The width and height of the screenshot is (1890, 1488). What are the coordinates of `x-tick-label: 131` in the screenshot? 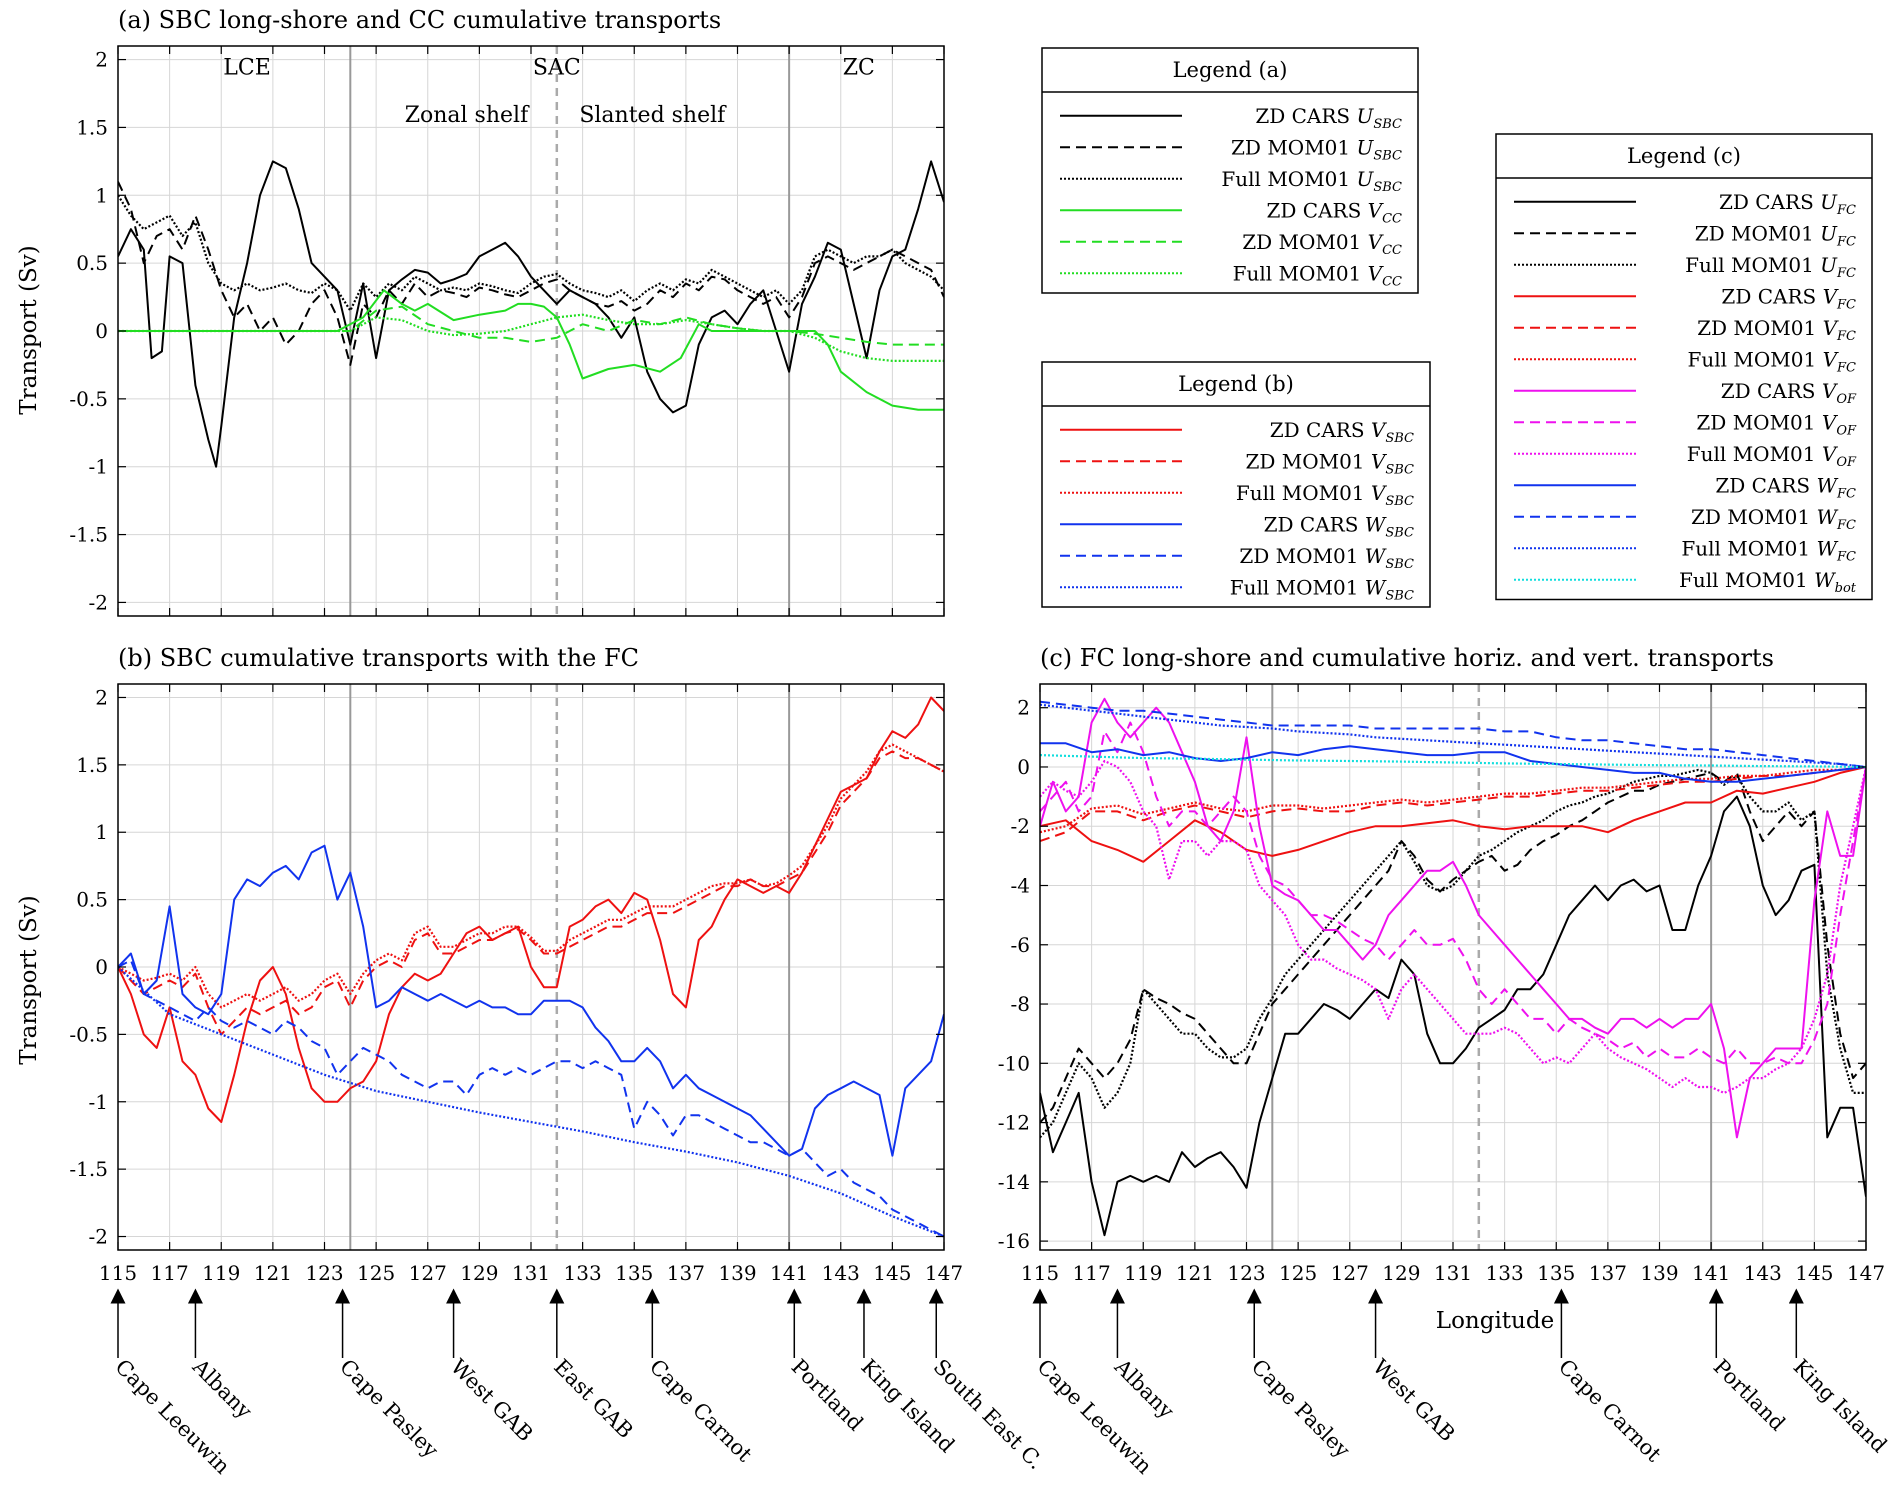 It's located at (1453, 1273).